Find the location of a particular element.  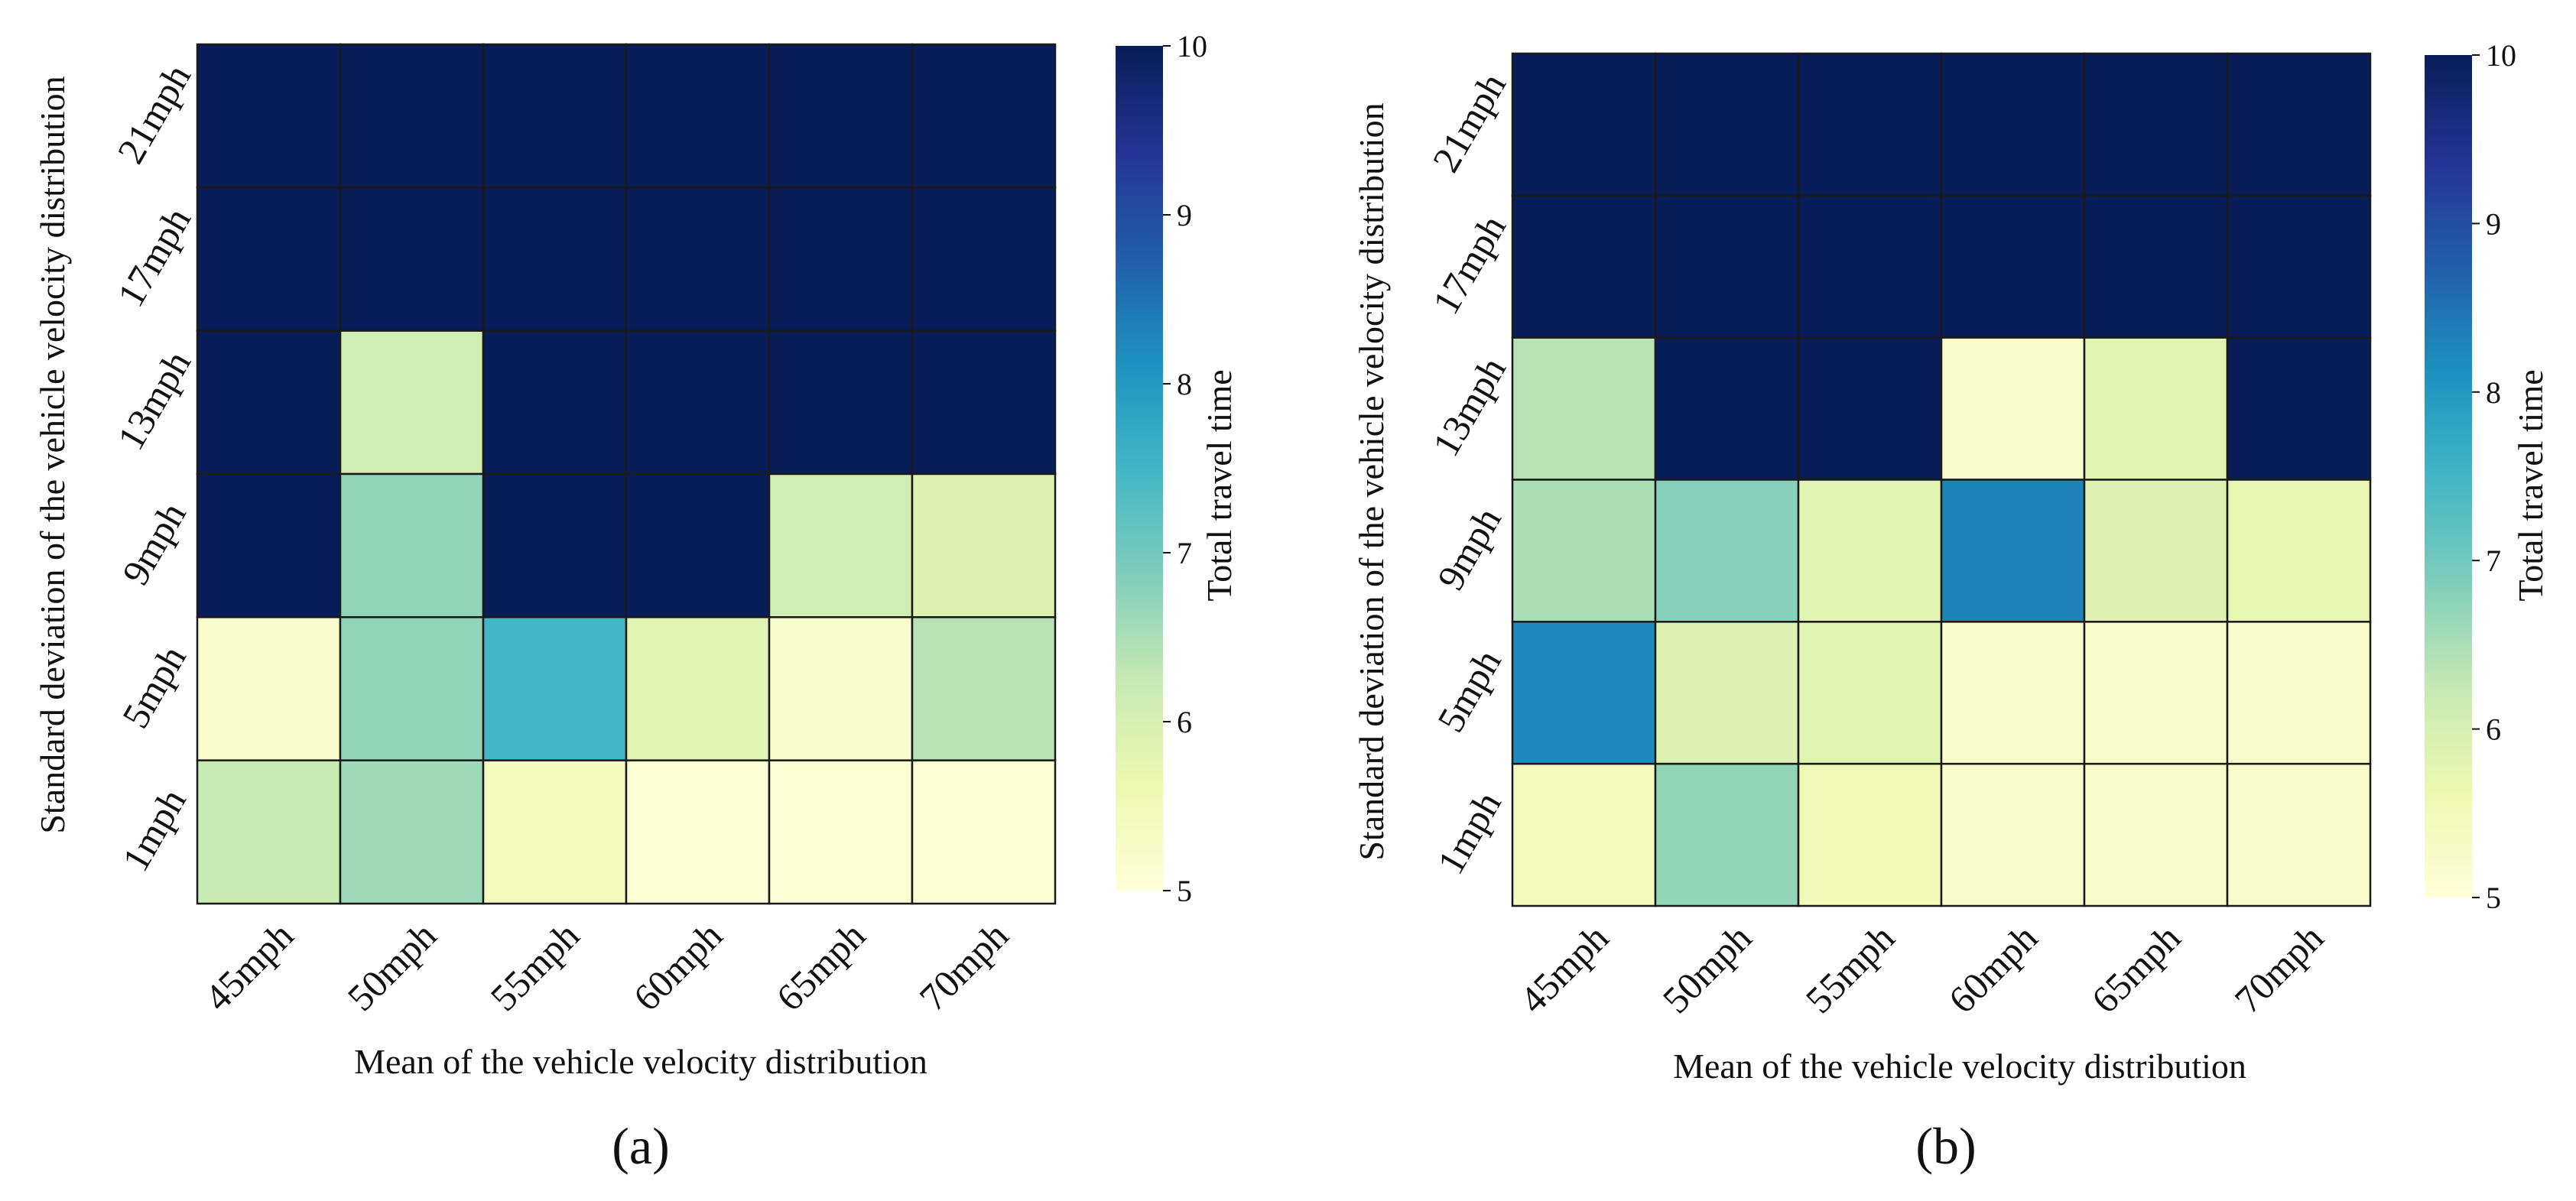

heatmap-a-cell-r1-c1 is located at coordinates (412, 259).